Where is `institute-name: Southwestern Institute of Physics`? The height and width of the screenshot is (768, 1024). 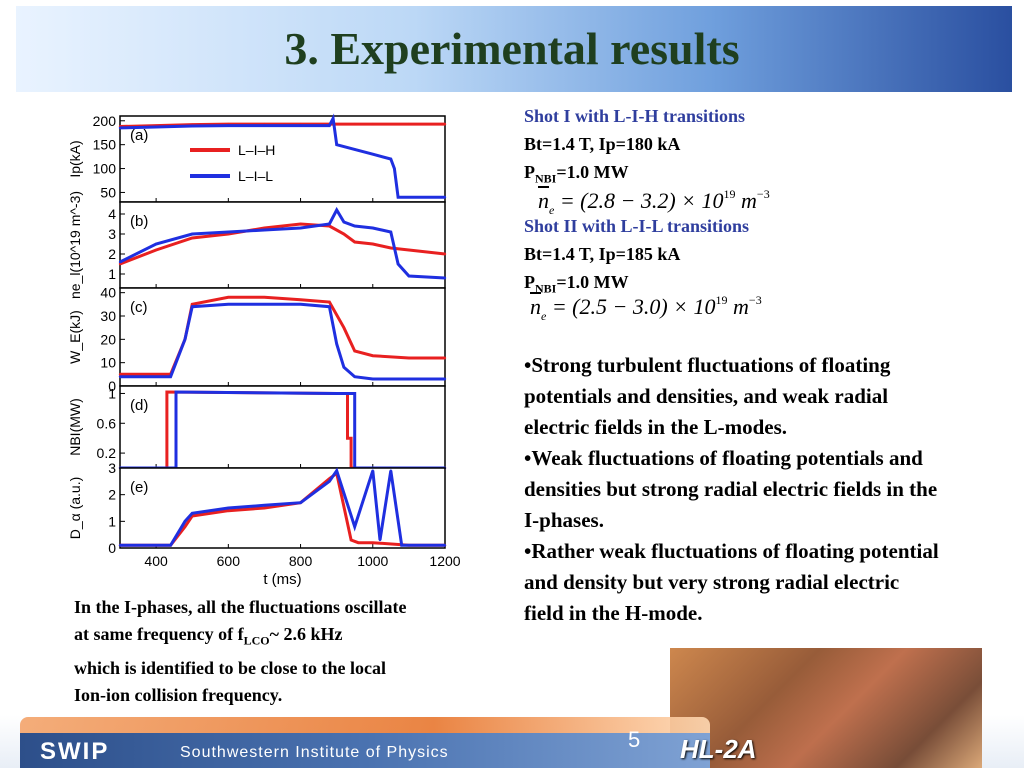
institute-name: Southwestern Institute of Physics is located at coordinates (314, 752).